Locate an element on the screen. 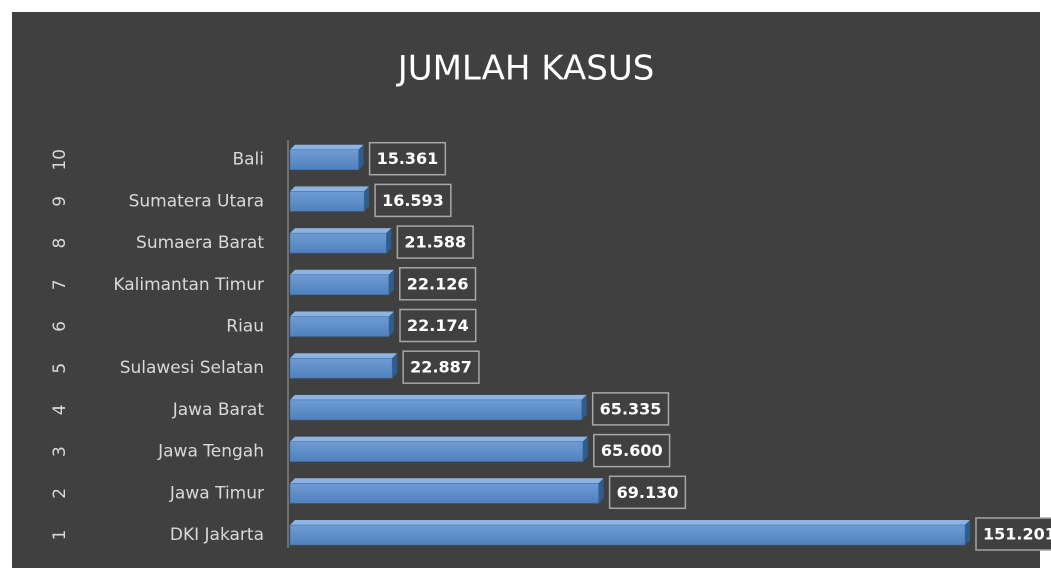 This screenshot has height=580, width=1051. rank-label: 10 is located at coordinates (60, 160).